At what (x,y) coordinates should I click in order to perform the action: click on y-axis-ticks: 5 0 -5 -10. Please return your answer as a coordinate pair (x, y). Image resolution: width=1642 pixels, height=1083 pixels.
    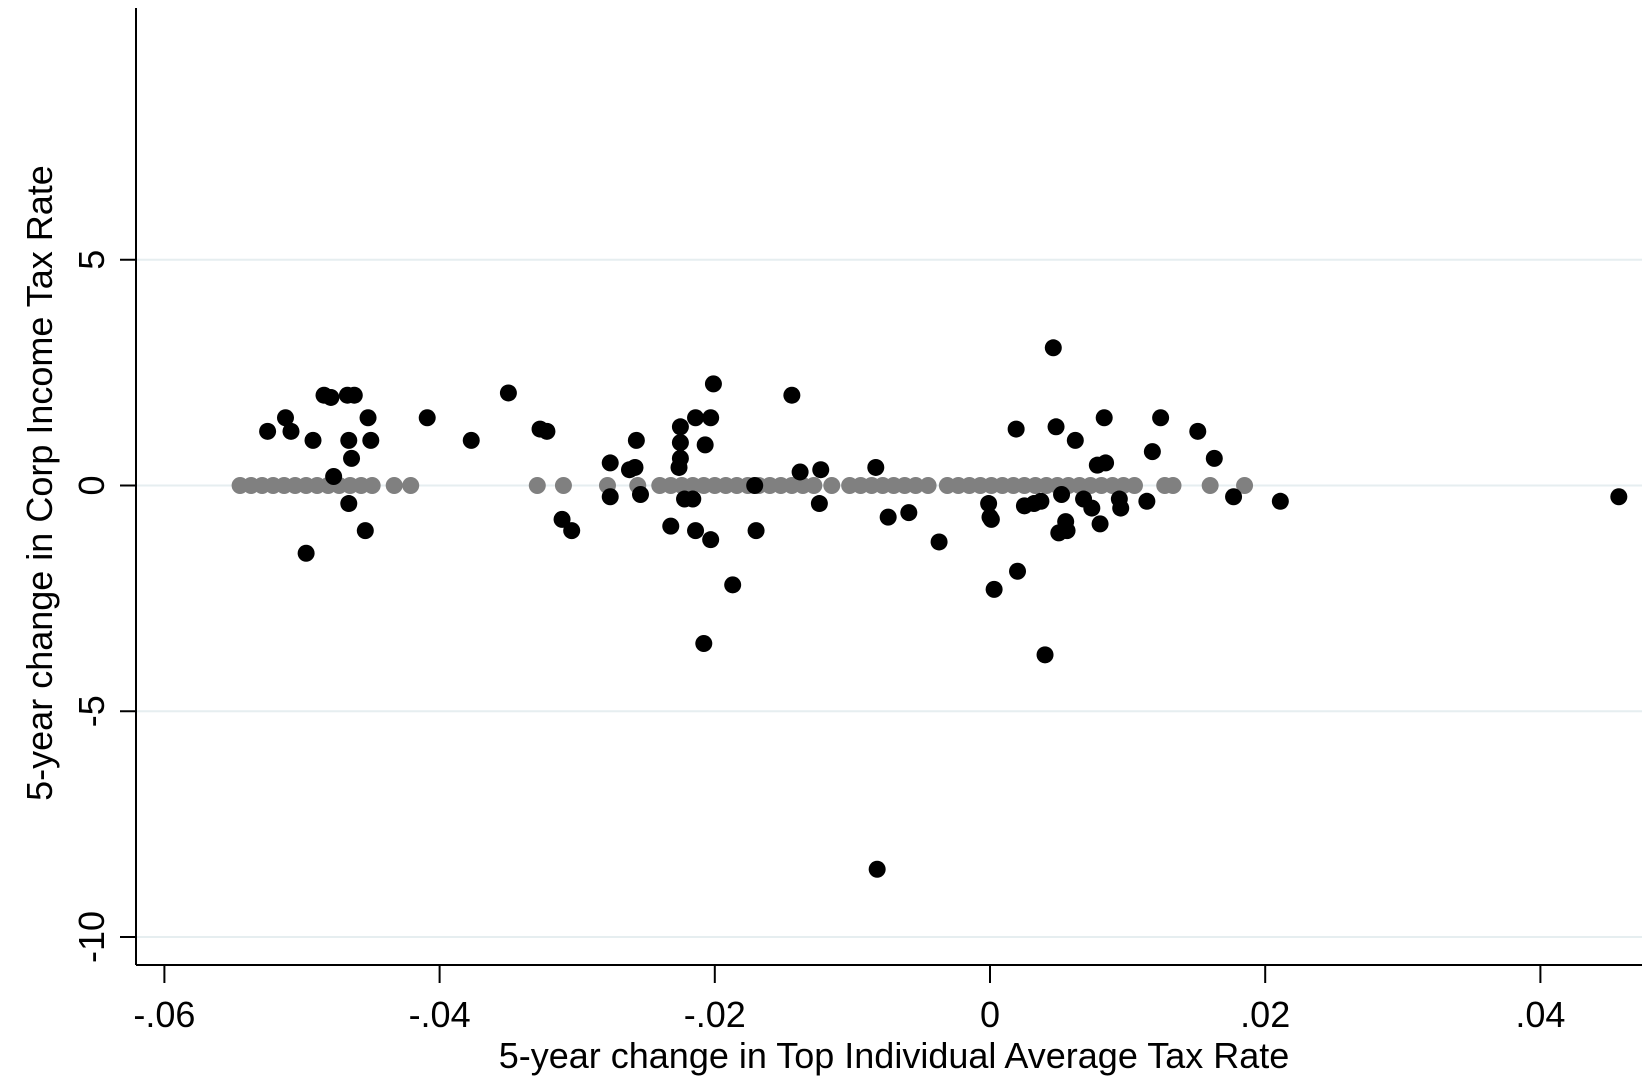
    Looking at the image, I should click on (103, 606).